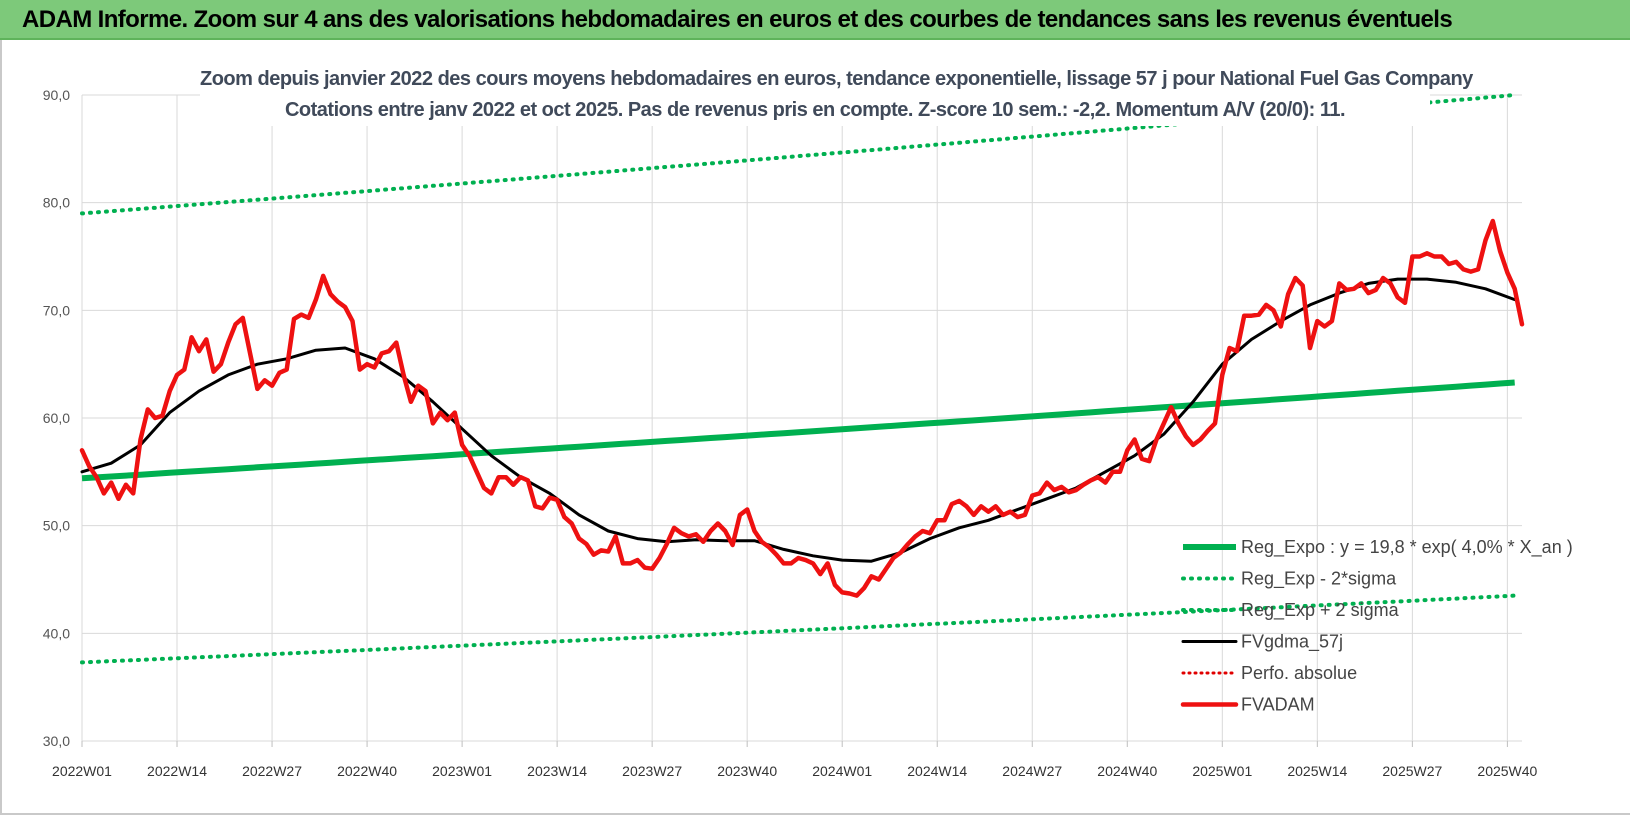 This screenshot has height=815, width=1630. I want to click on y-tick-label: 30,0, so click(56, 741).